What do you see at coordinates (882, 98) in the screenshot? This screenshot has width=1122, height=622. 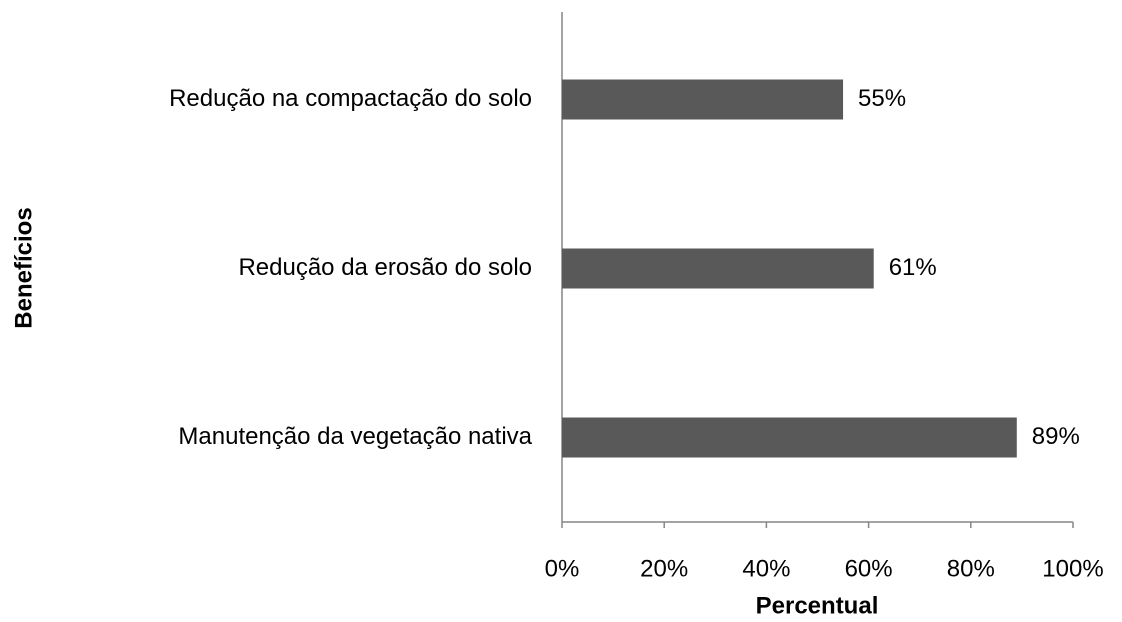 I see `value-label: 55%` at bounding box center [882, 98].